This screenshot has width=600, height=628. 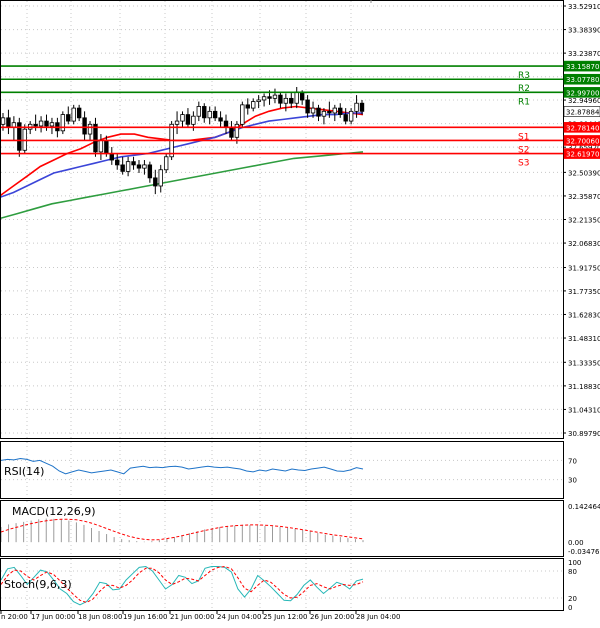 What do you see at coordinates (332, 617) in the screenshot?
I see `x-tick-label: 26 Jun 20:00` at bounding box center [332, 617].